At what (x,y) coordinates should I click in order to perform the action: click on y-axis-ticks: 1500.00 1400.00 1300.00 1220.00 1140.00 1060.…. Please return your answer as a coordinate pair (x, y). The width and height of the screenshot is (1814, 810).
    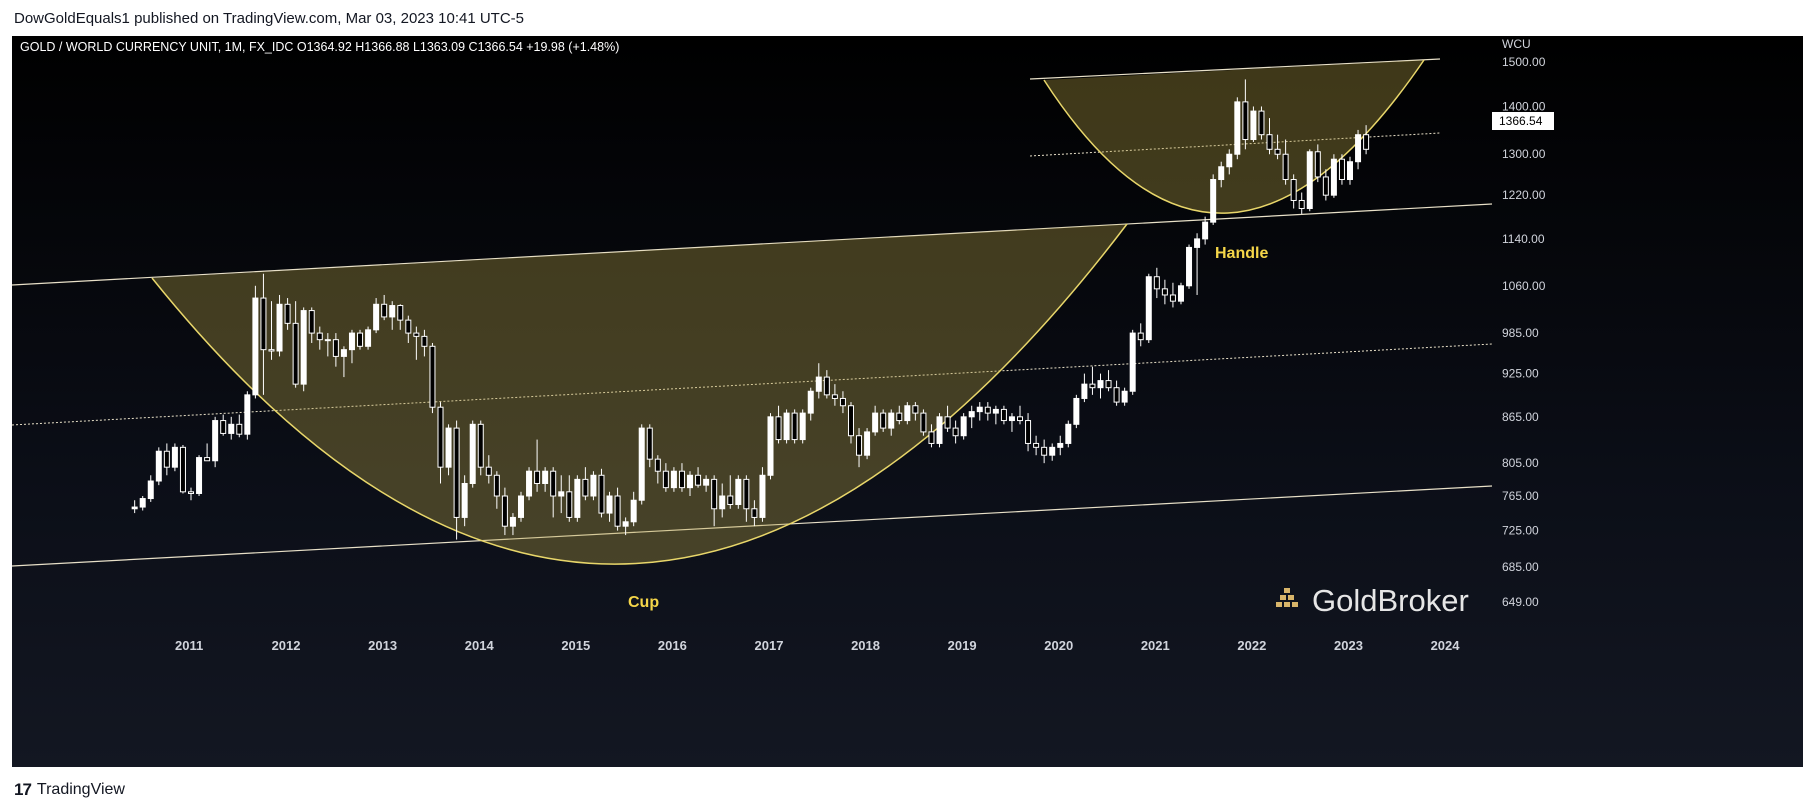
    Looking at the image, I should click on (1524, 332).